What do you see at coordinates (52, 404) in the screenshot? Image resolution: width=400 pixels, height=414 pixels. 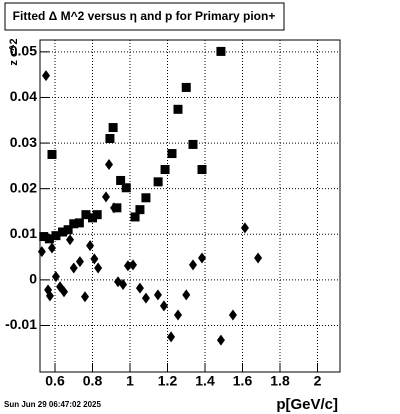 I see `timestamp: Sun Jun 29 06:47:02 2025` at bounding box center [52, 404].